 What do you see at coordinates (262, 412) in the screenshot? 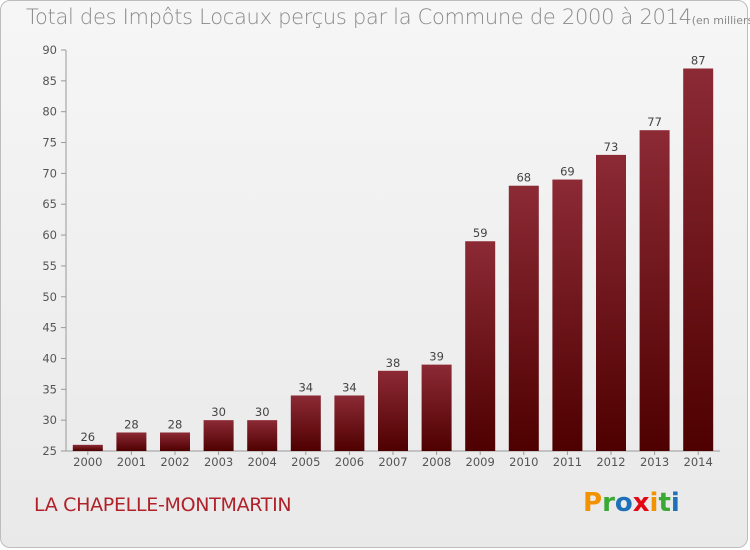
I see `data-label-2004: 30` at bounding box center [262, 412].